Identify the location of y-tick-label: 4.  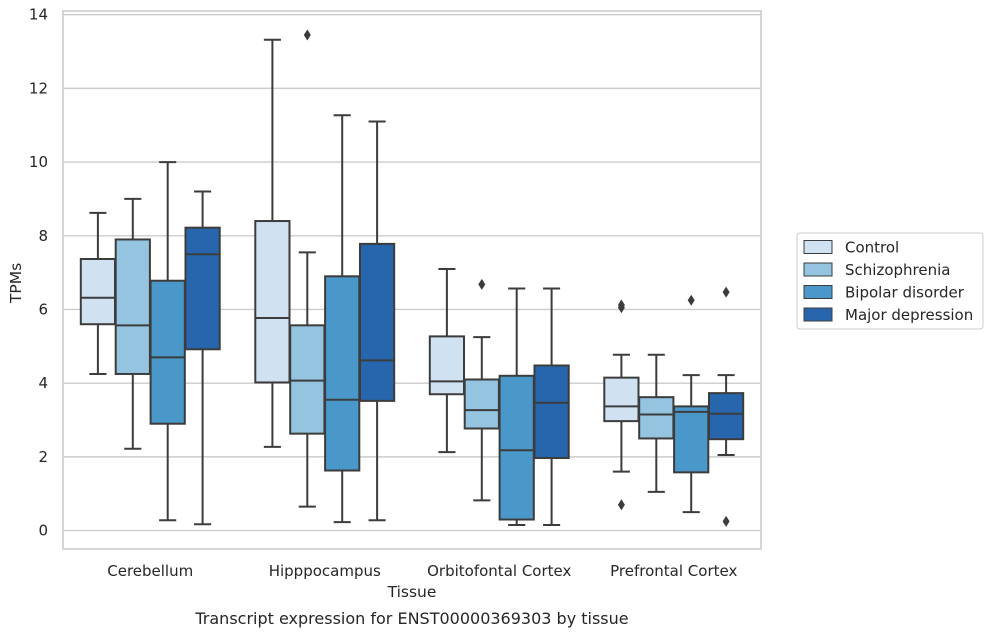
(43, 383).